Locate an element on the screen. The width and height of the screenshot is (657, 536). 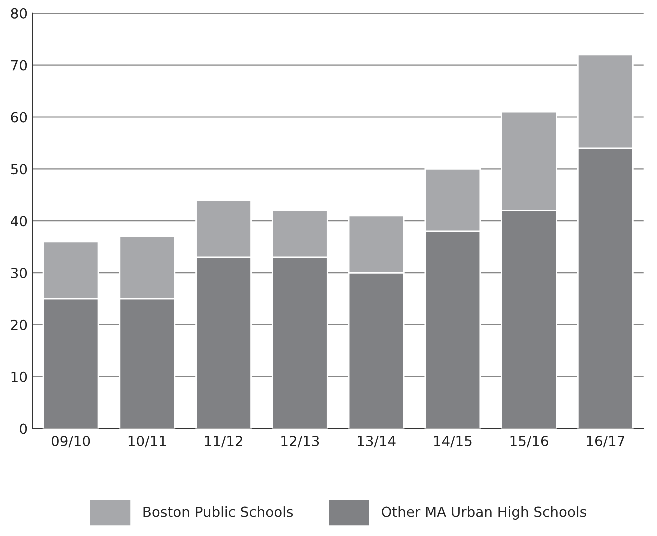
y-tick-label: 80 is located at coordinates (19, 13).